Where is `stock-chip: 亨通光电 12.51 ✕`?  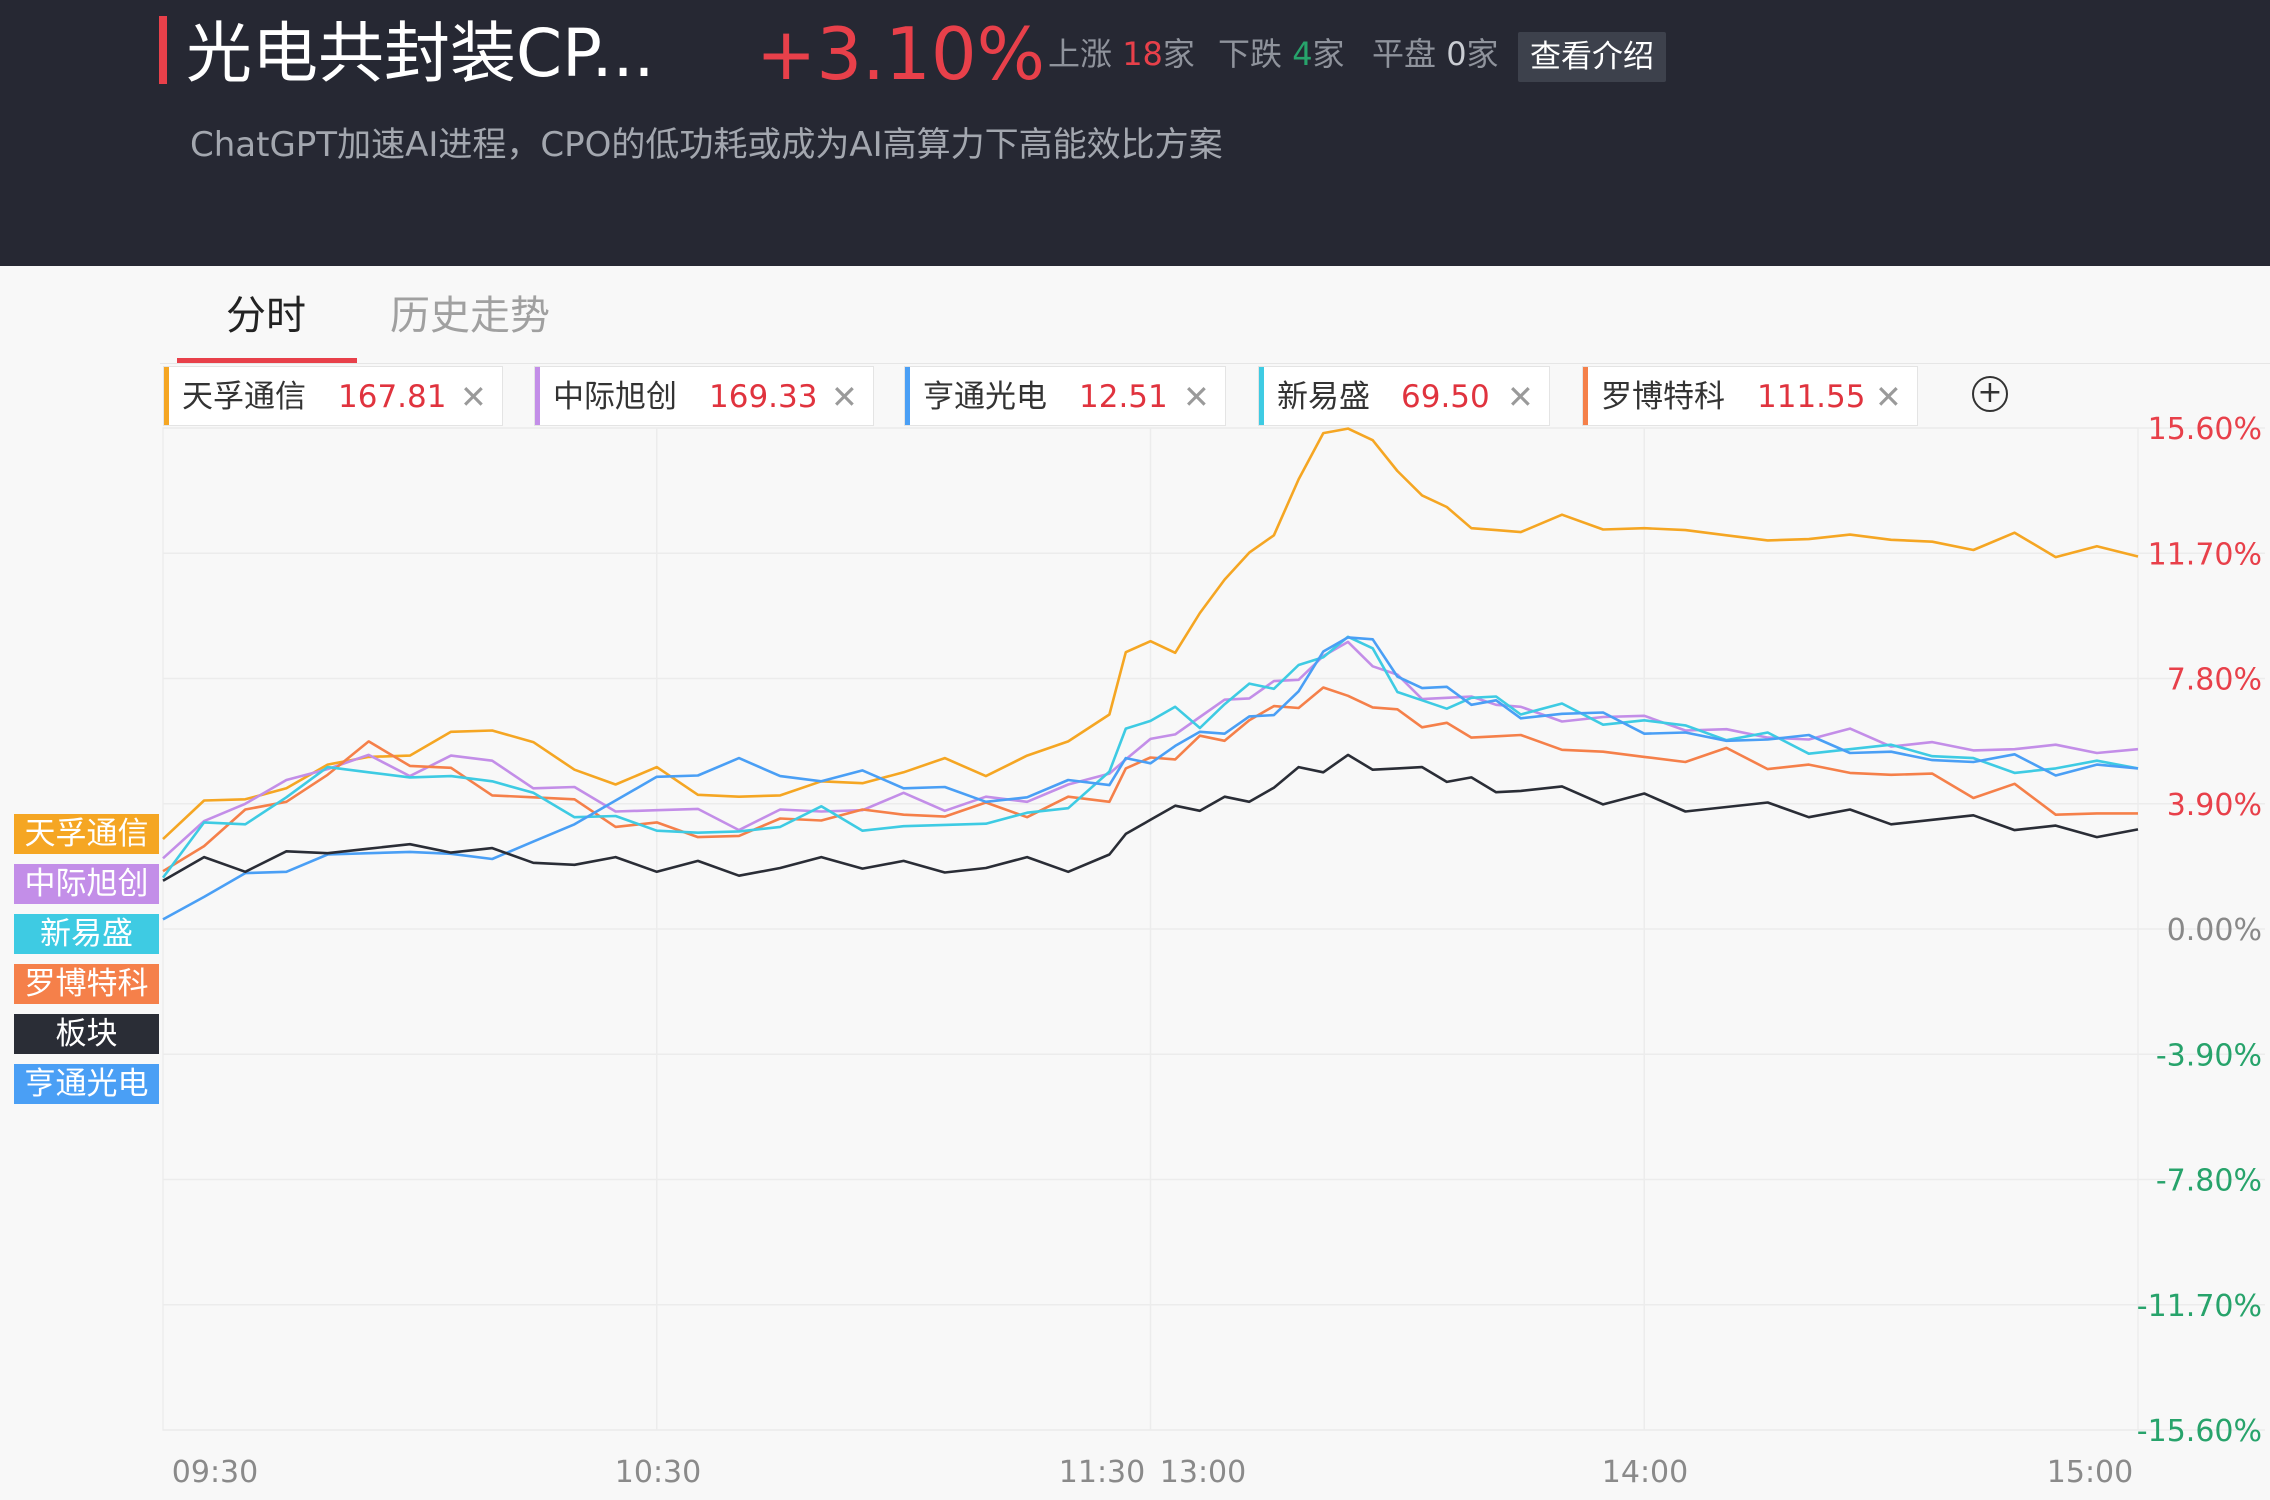
stock-chip: 亨通光电 12.51 ✕ is located at coordinates (1065, 396).